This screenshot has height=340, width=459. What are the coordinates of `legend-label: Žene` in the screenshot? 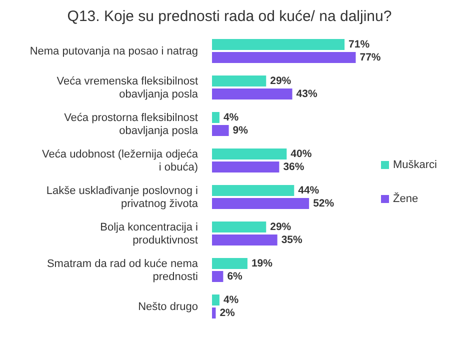 It's located at (405, 199).